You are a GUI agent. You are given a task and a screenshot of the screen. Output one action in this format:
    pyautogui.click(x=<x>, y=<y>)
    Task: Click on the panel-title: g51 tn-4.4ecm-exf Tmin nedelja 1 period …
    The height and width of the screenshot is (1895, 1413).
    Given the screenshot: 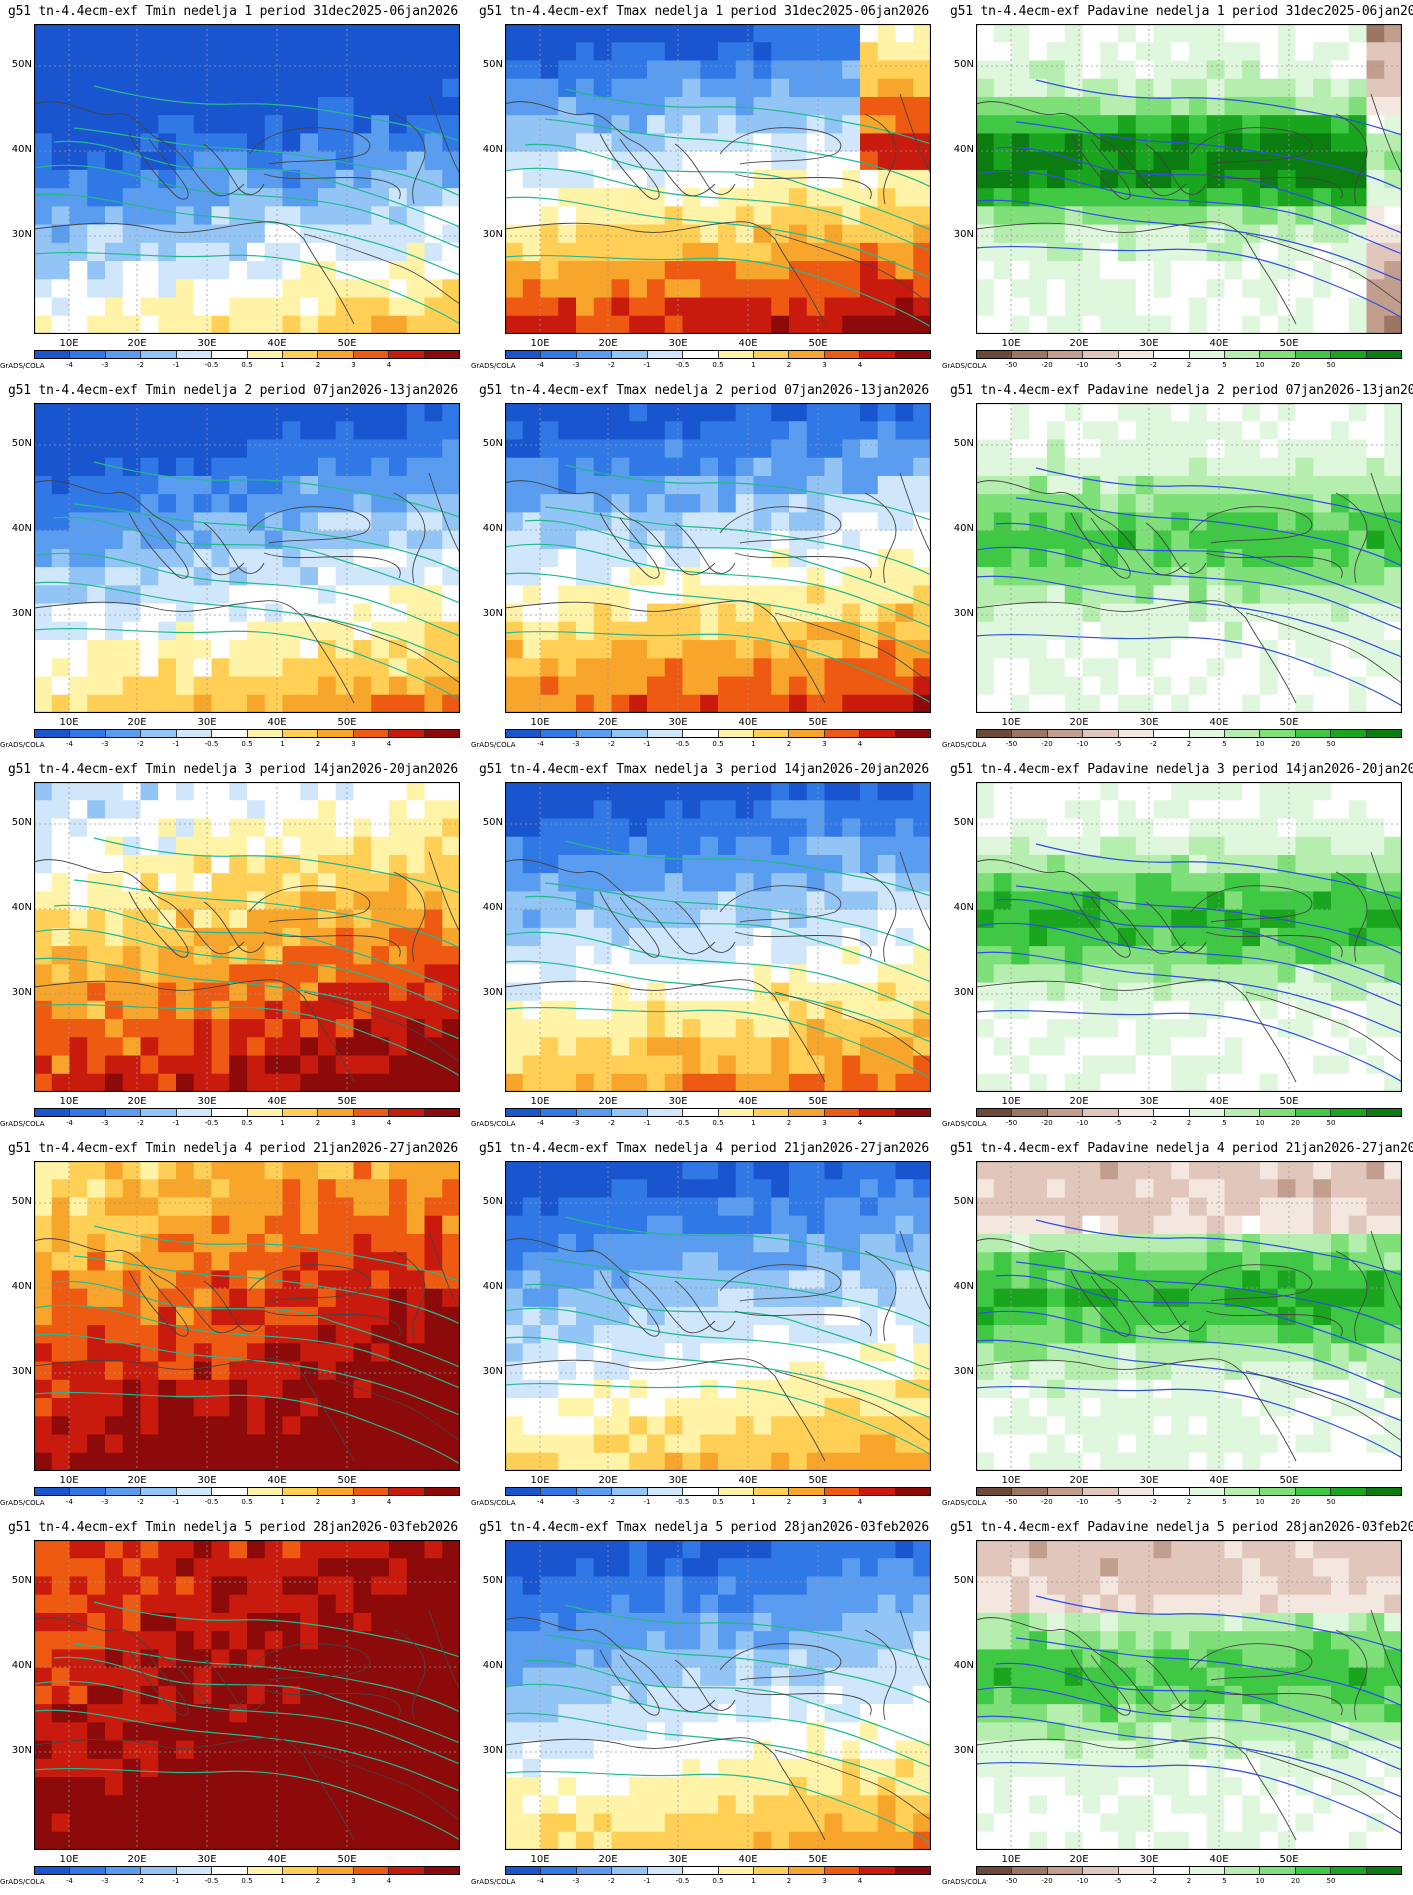 What is the action you would take?
    pyautogui.click(x=233, y=11)
    